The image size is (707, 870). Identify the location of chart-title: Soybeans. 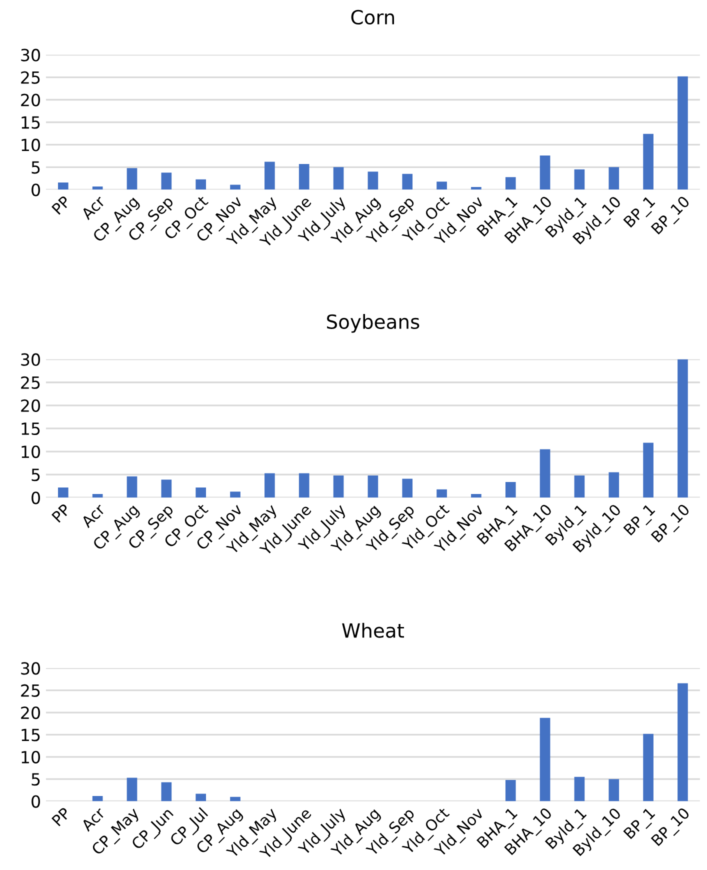
(373, 323).